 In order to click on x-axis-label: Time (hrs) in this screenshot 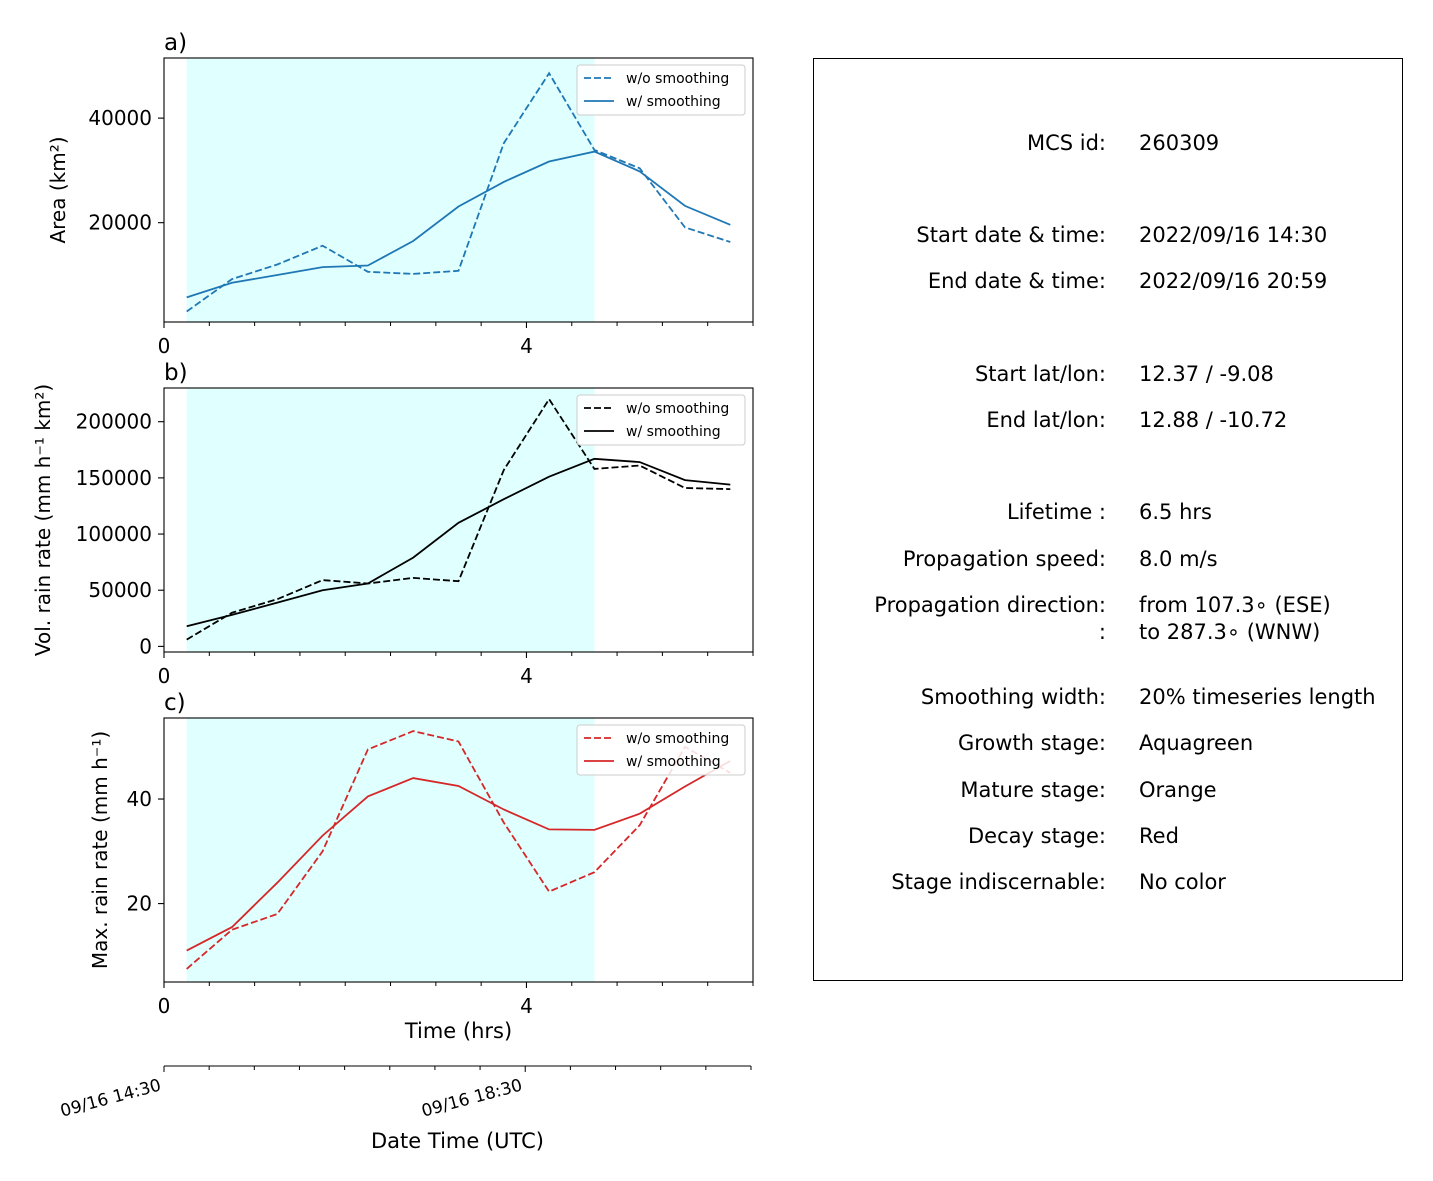, I will do `click(458, 1031)`.